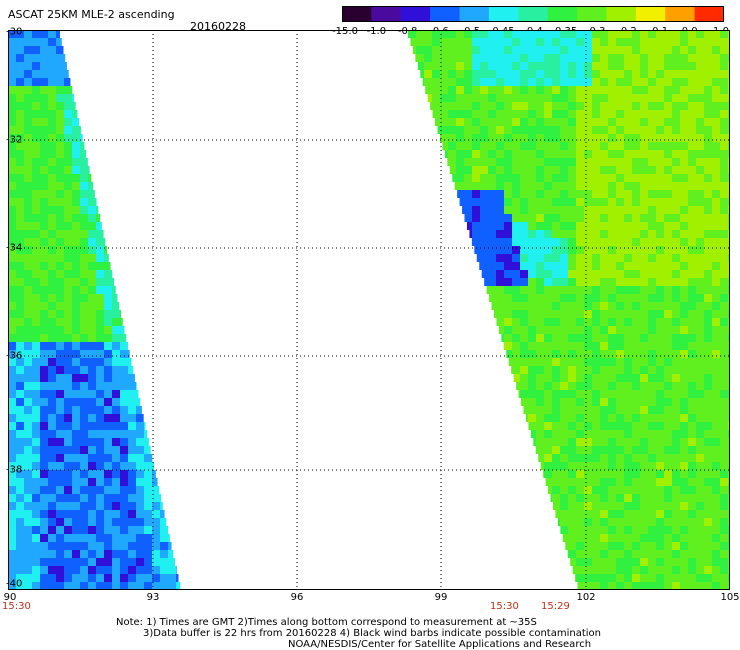  What do you see at coordinates (586, 597) in the screenshot?
I see `lon-label-102: 102` at bounding box center [586, 597].